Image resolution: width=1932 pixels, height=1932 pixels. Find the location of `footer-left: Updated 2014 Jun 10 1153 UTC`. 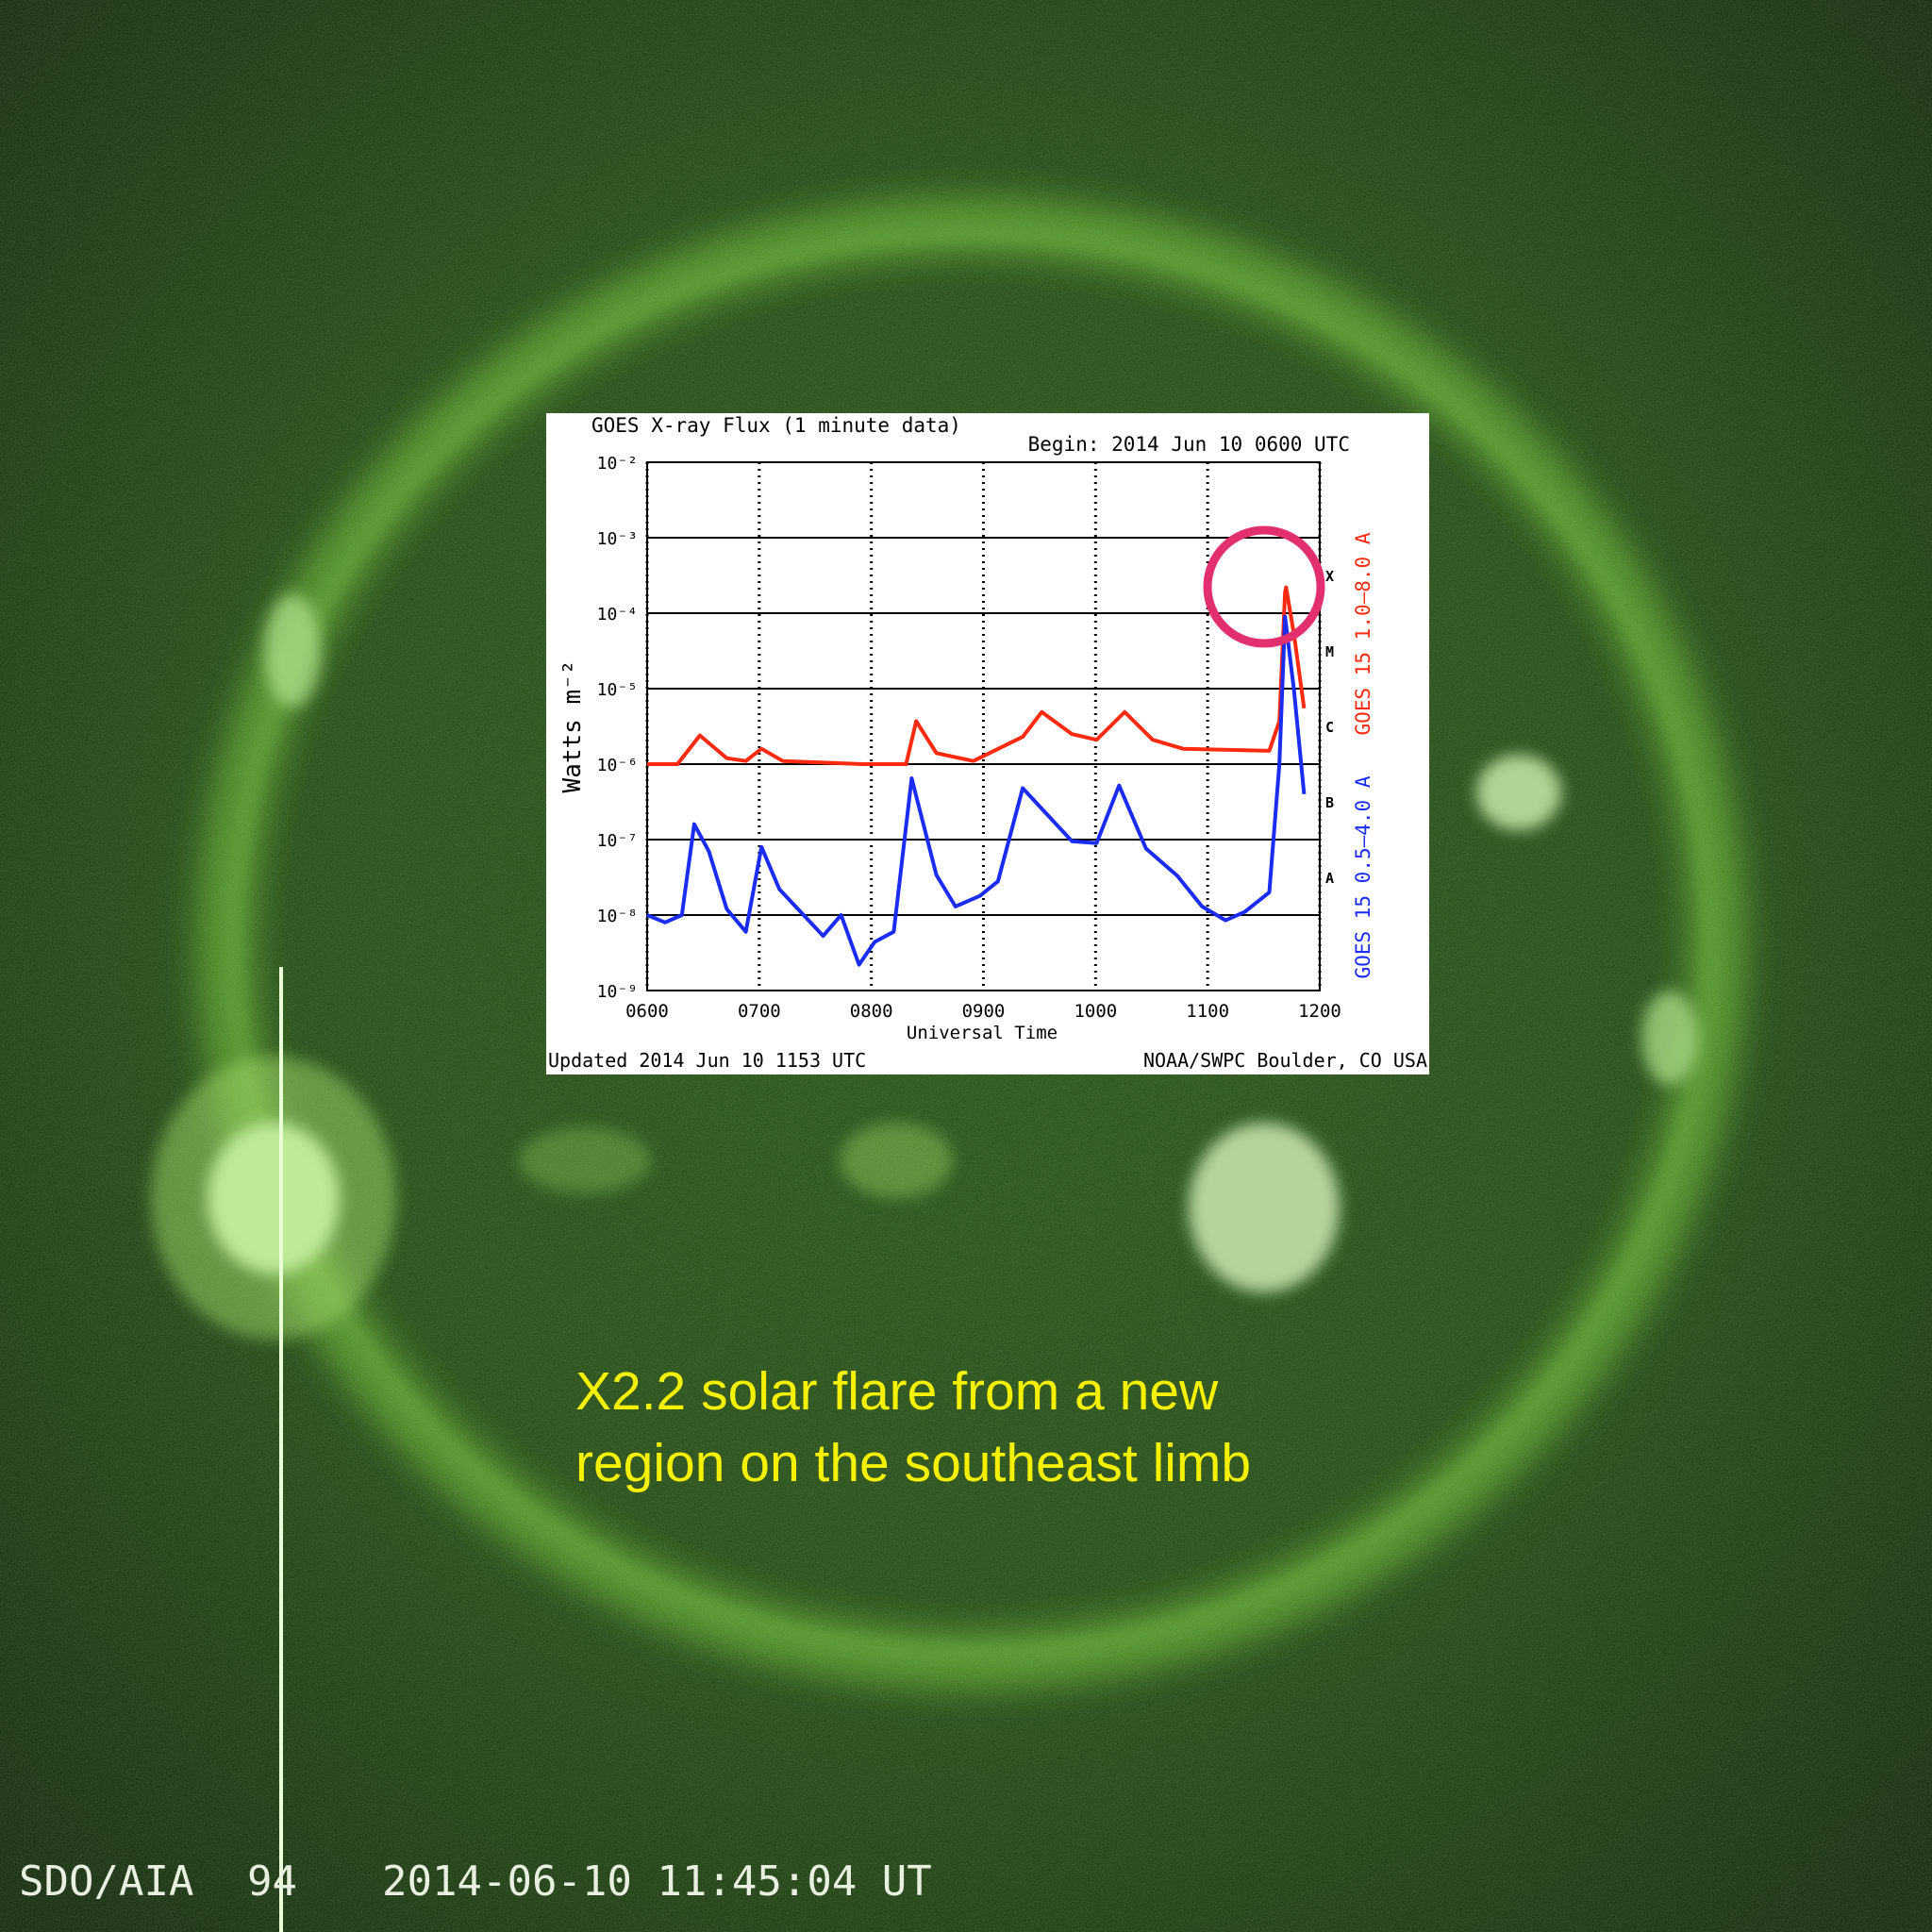

footer-left: Updated 2014 Jun 10 1153 UTC is located at coordinates (707, 1060).